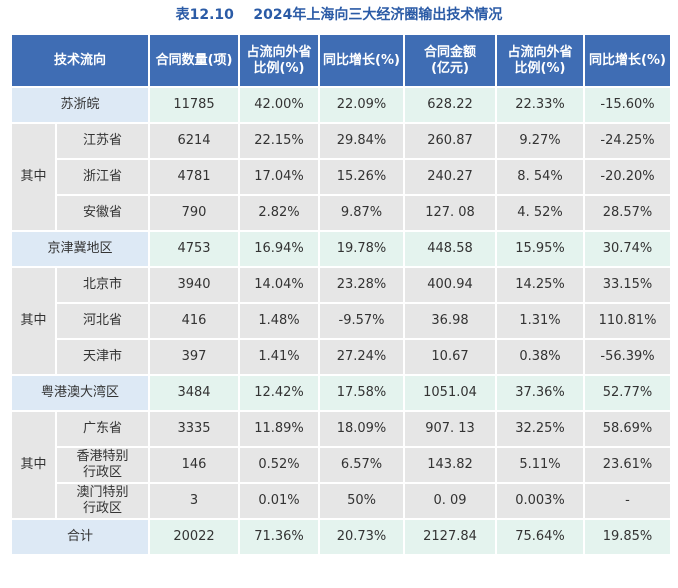  What do you see at coordinates (194, 213) in the screenshot?
I see `value-cell: 790` at bounding box center [194, 213].